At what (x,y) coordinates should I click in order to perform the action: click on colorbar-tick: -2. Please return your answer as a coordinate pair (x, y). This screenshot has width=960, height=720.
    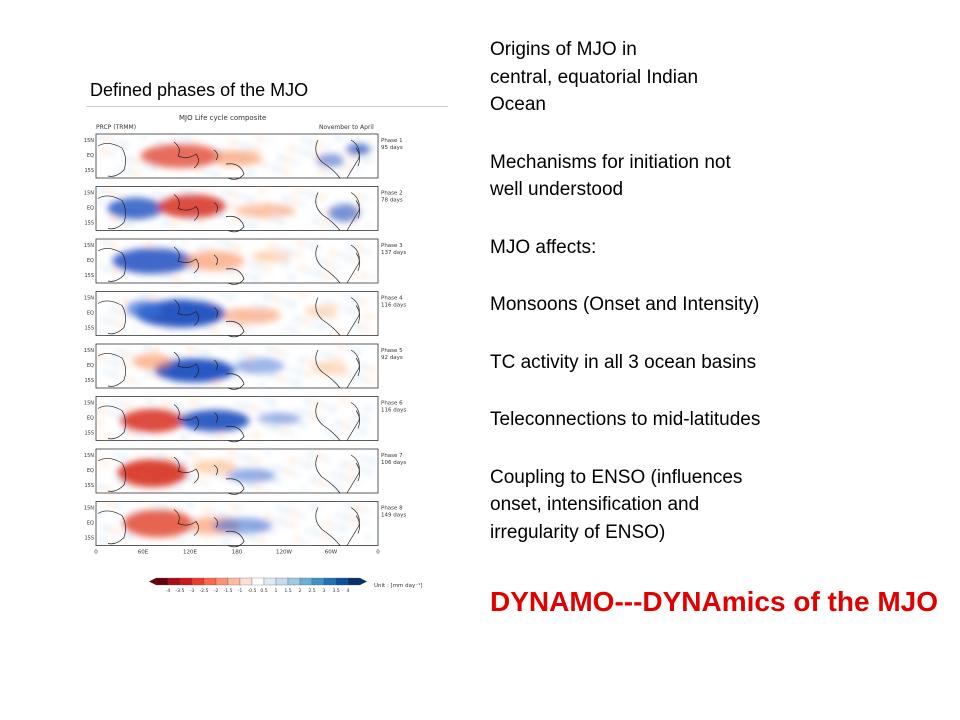
    Looking at the image, I should click on (216, 591).